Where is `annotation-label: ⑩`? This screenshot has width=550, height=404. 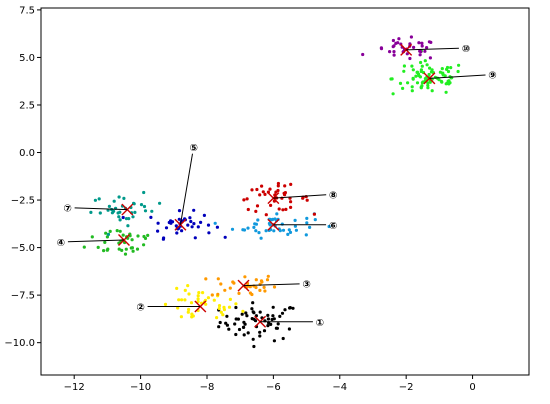 annotation-label: ⑩ is located at coordinates (466, 49).